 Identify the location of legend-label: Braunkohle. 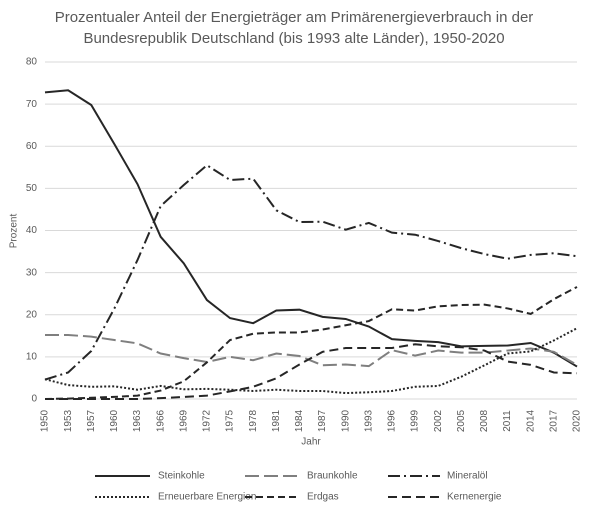
(332, 476).